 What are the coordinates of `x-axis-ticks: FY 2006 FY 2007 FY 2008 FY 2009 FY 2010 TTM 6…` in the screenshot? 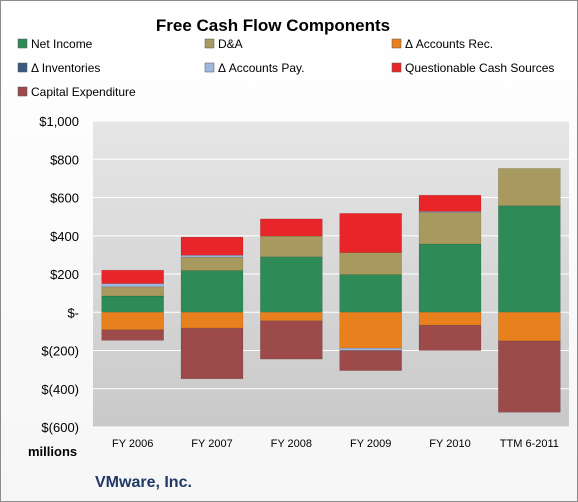 It's located at (335, 444).